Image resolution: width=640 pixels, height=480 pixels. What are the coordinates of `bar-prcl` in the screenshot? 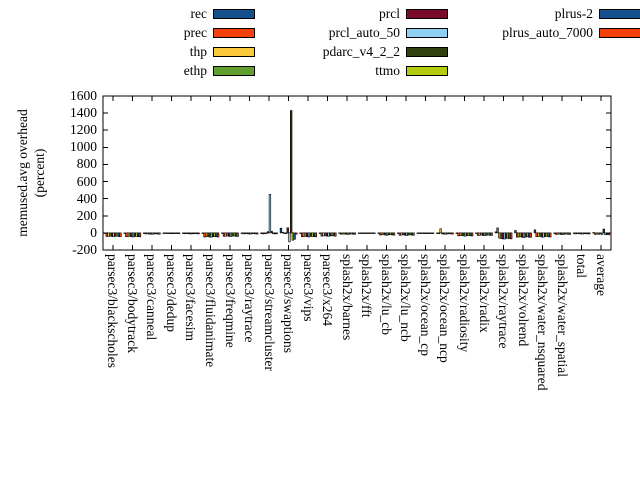 It's located at (287, 230).